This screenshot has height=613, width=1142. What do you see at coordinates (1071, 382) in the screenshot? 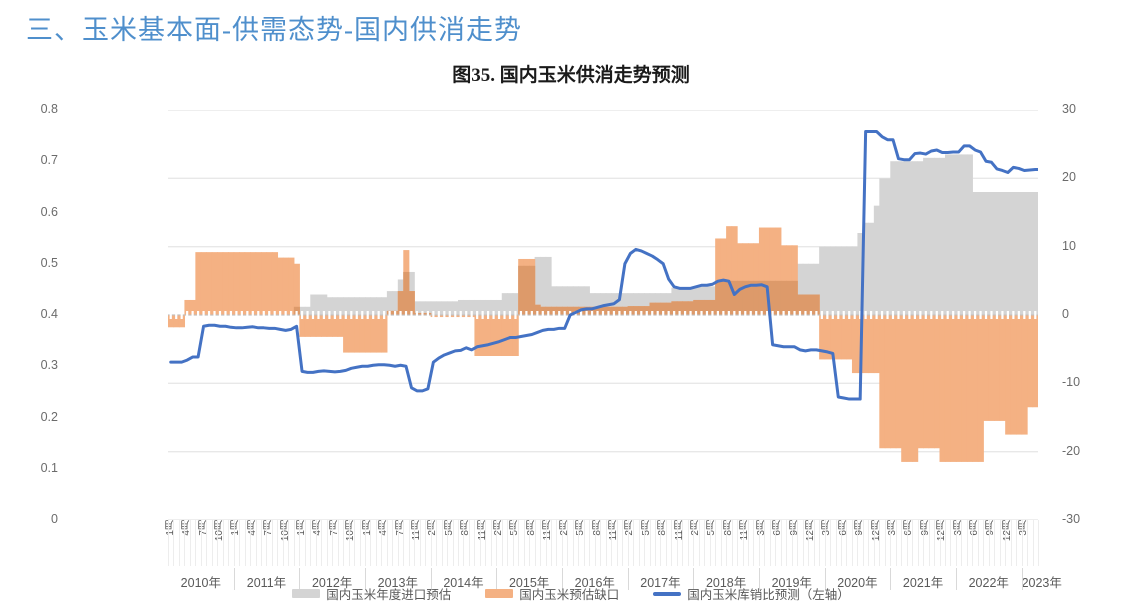
I see `y-tick-right: -10` at bounding box center [1071, 382].